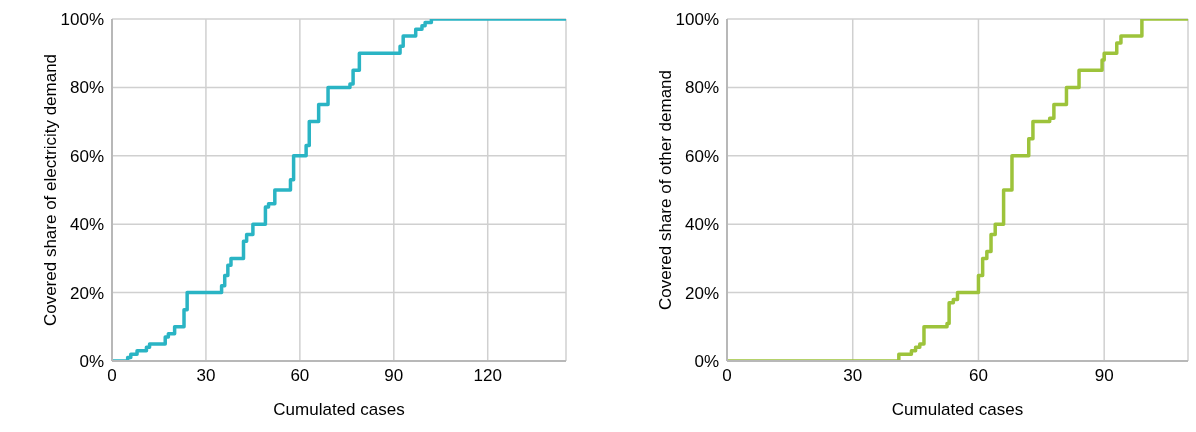 The height and width of the screenshot is (432, 1196). I want to click on y-axis-title: Covered share of other demand, so click(666, 190).